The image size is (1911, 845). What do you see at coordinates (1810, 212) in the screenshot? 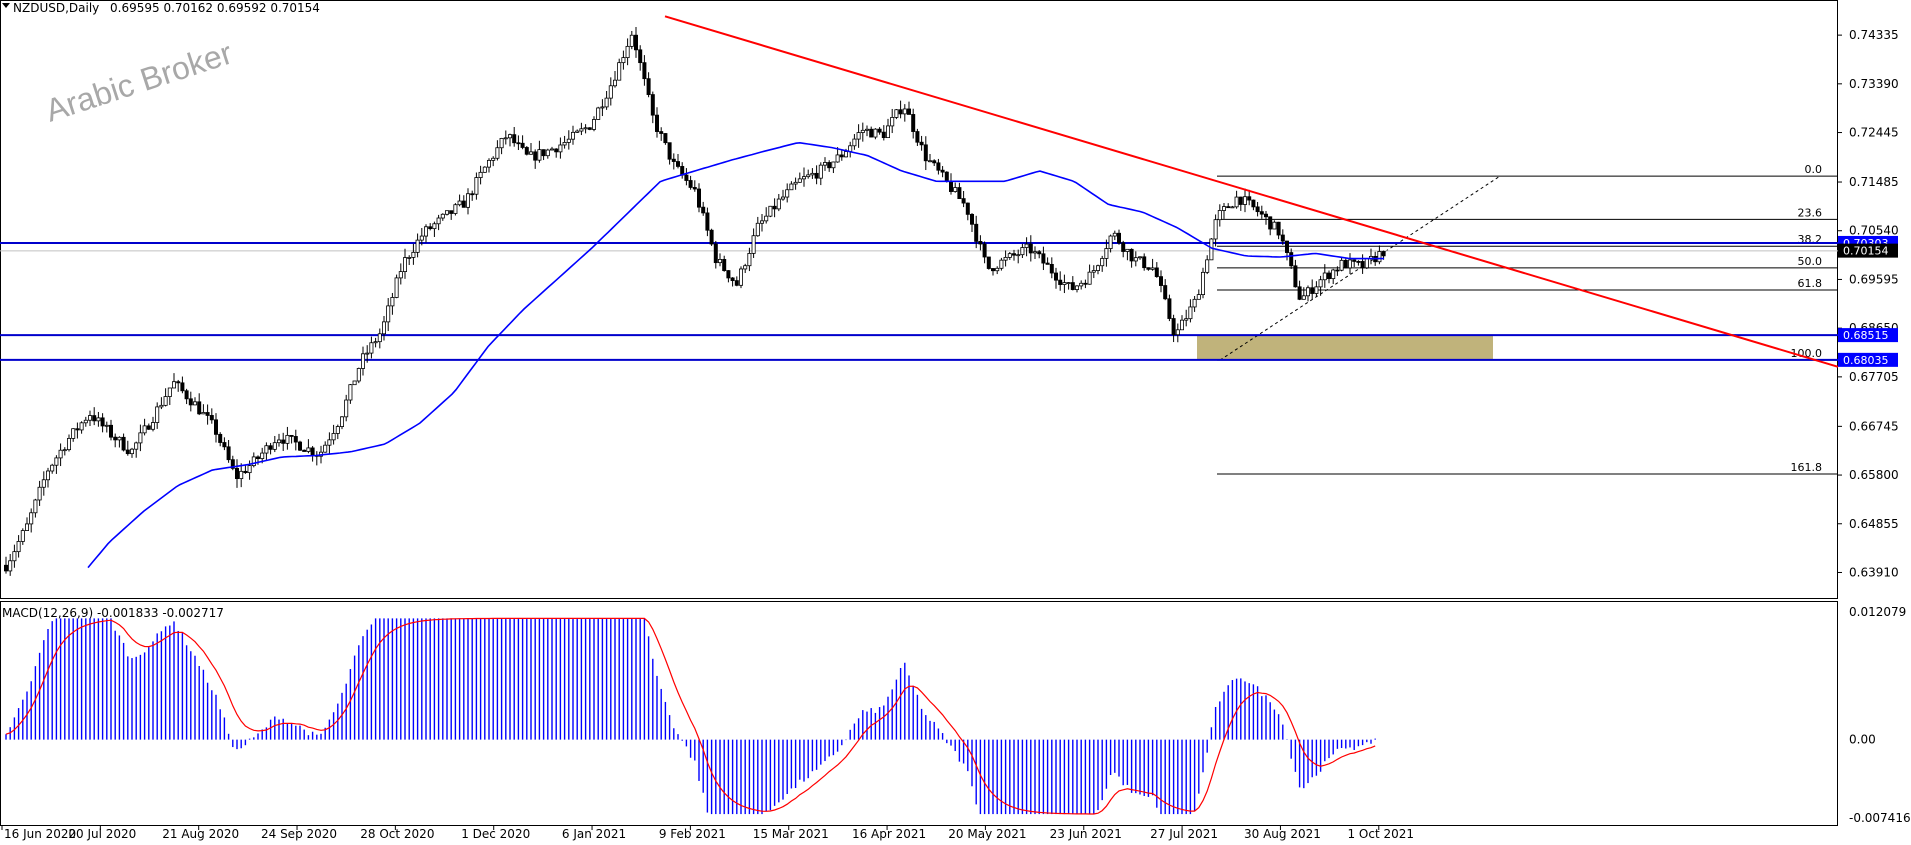
I see `fib-level-label: 23.6` at bounding box center [1810, 212].